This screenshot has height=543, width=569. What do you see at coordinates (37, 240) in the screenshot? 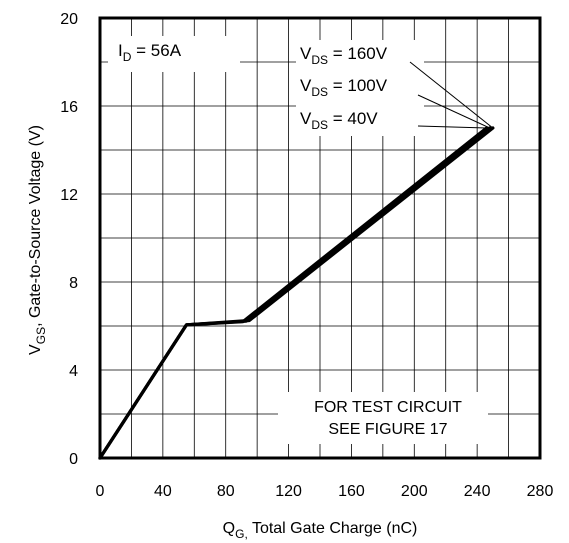
I see `y-axis-title: VGS, Gate-to-Source Voltage (V)` at bounding box center [37, 240].